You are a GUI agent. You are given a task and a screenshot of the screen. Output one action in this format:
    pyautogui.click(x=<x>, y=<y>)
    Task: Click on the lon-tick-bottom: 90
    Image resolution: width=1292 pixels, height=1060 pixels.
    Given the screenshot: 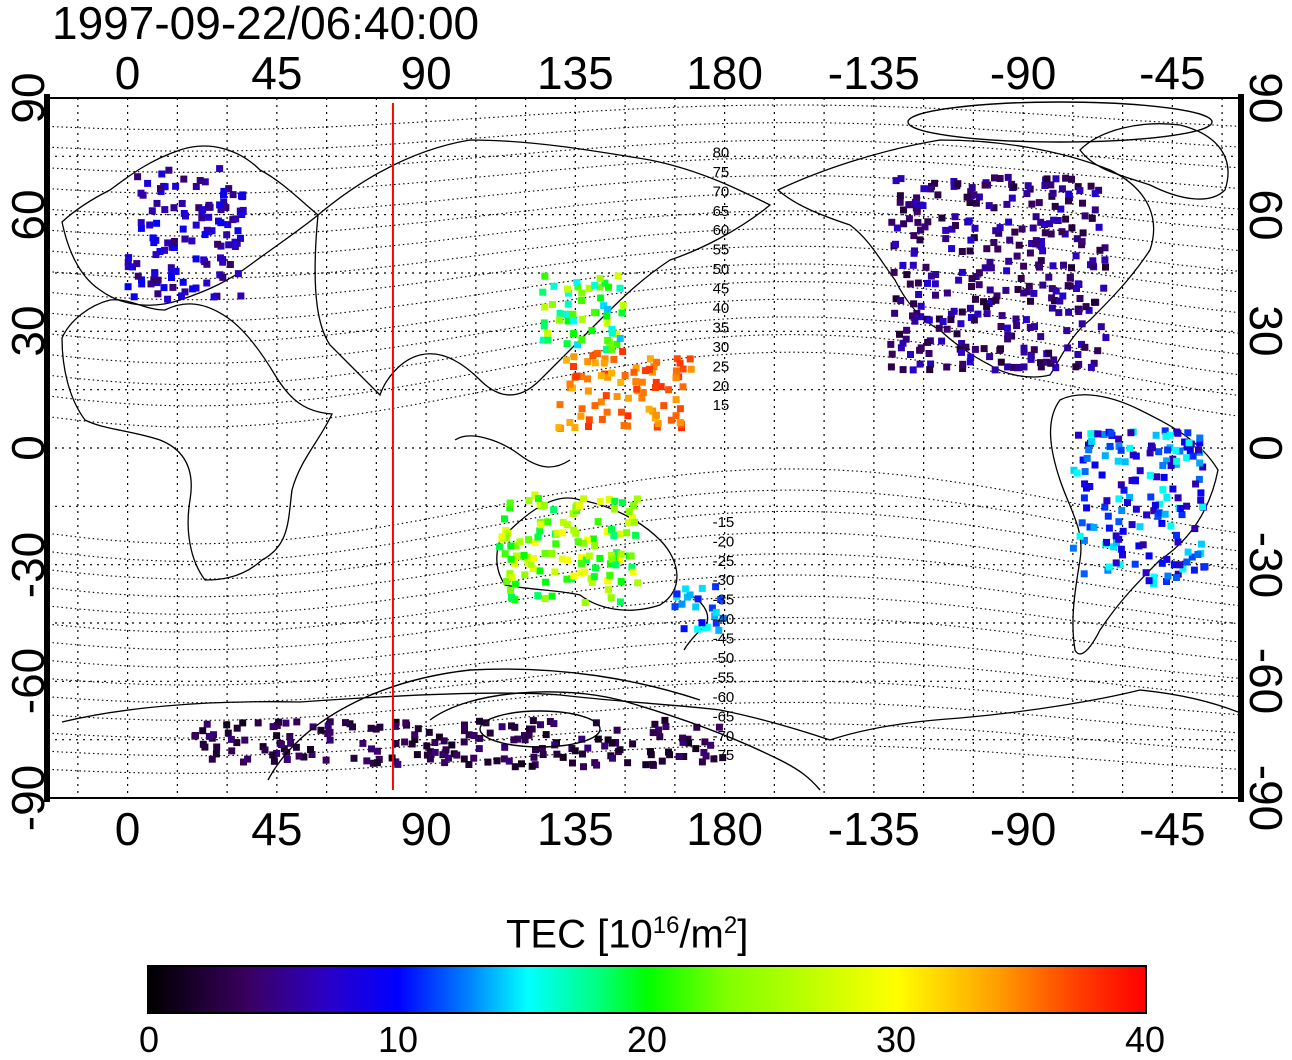 What is the action you would take?
    pyautogui.click(x=426, y=829)
    